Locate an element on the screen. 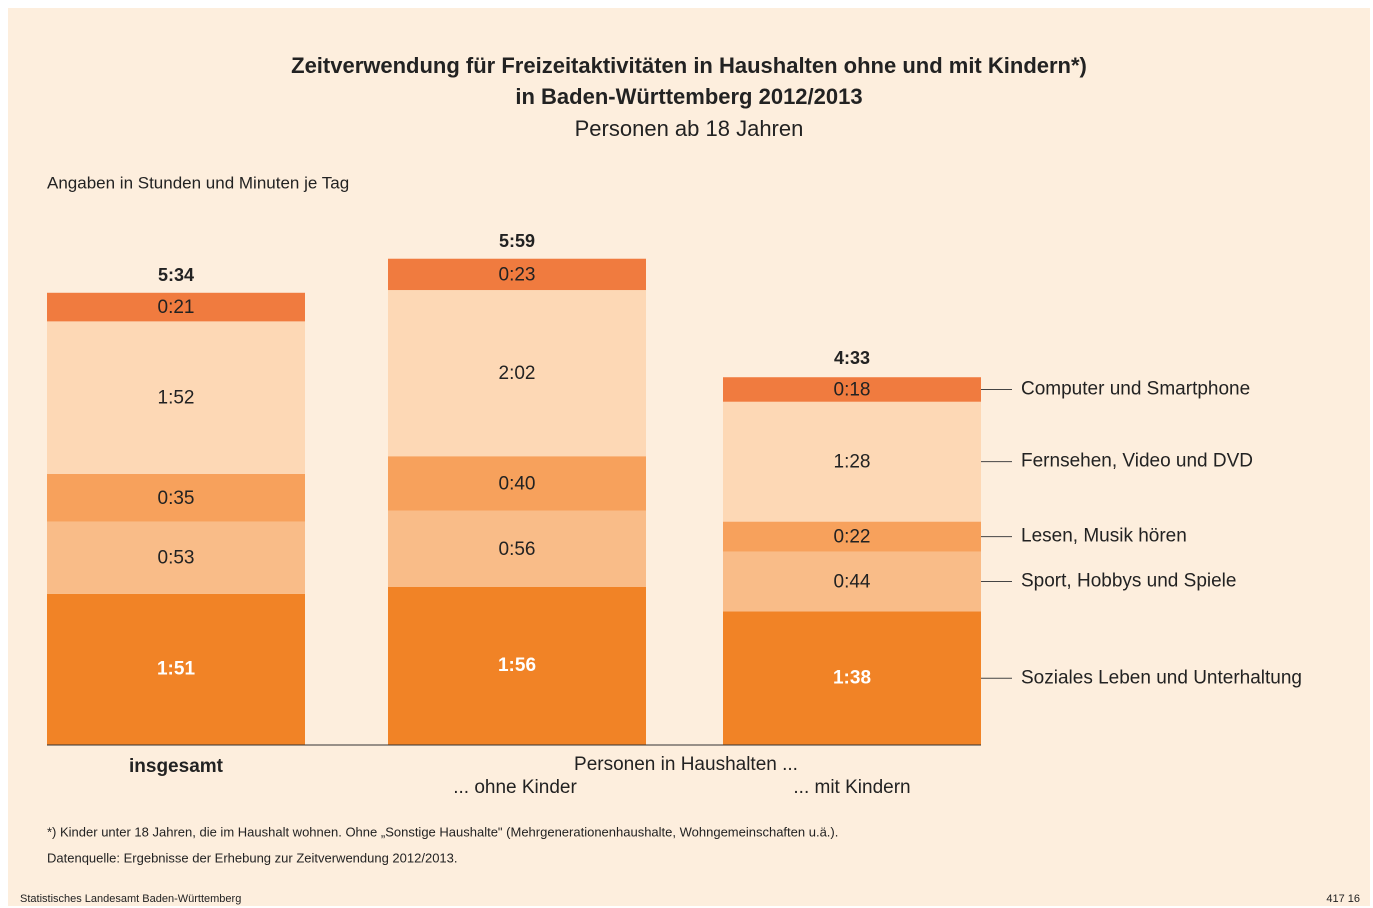  x-tick-label: ... ohne Kinder is located at coordinates (515, 787).